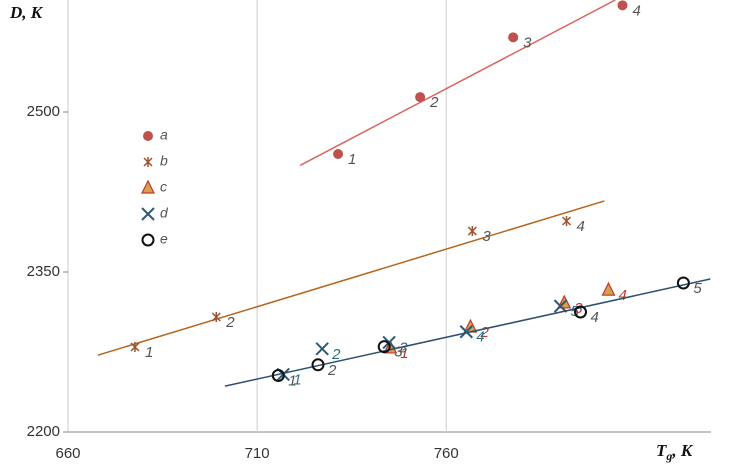 The height and width of the screenshot is (468, 739). What do you see at coordinates (661, 450) in the screenshot?
I see `x-label-main: T` at bounding box center [661, 450].